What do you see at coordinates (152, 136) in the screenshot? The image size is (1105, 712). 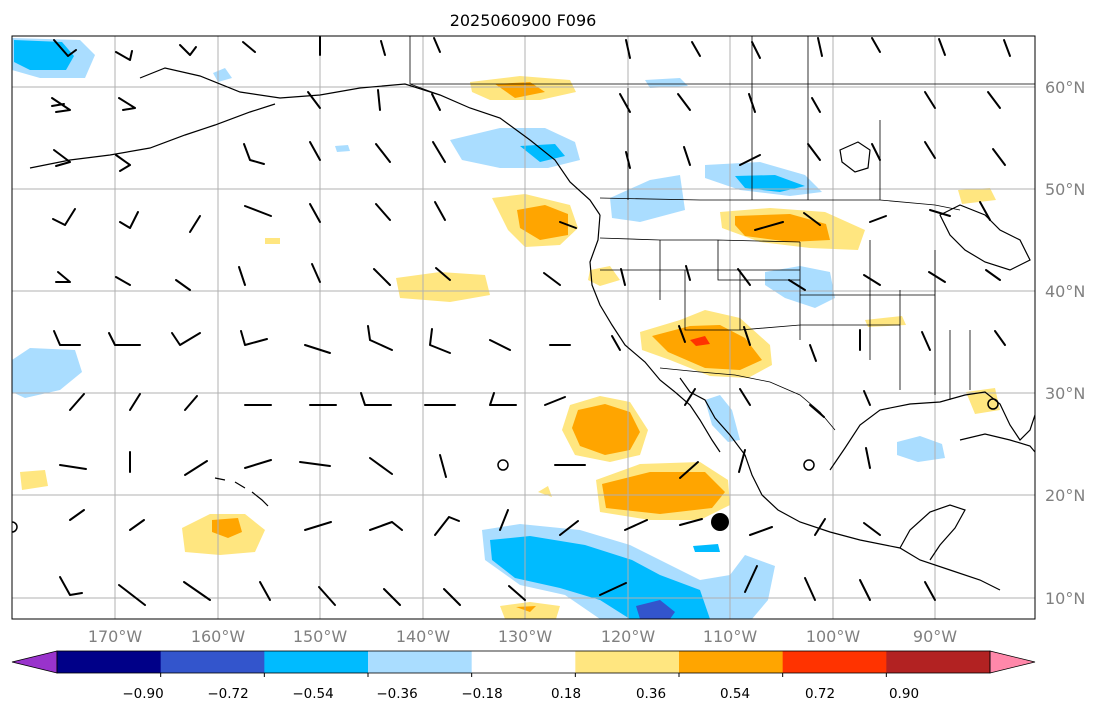 I see `coast-aleutians` at bounding box center [152, 136].